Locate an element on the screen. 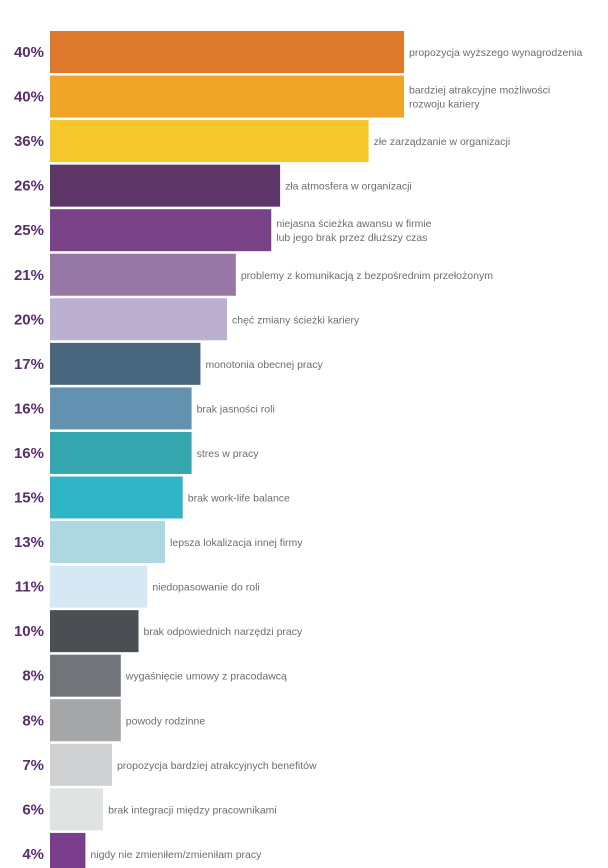  category-label: monotonia obecnej pracy is located at coordinates (264, 365).